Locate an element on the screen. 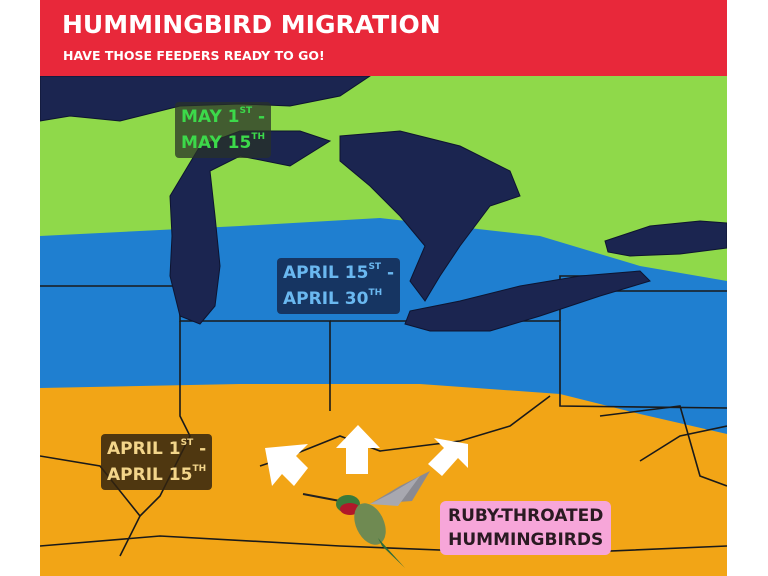 Image resolution: width=768 pixels, height=576 pixels. species-label: RUBY-THROATED HUMMINGBIRDS is located at coordinates (526, 528).